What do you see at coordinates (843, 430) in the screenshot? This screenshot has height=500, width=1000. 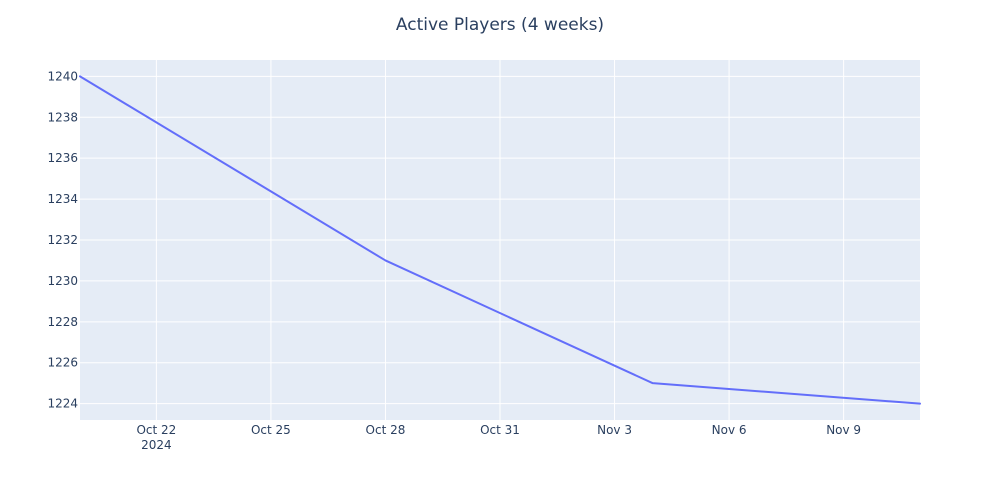 I see `x-tick-label: Nov 9` at bounding box center [843, 430].